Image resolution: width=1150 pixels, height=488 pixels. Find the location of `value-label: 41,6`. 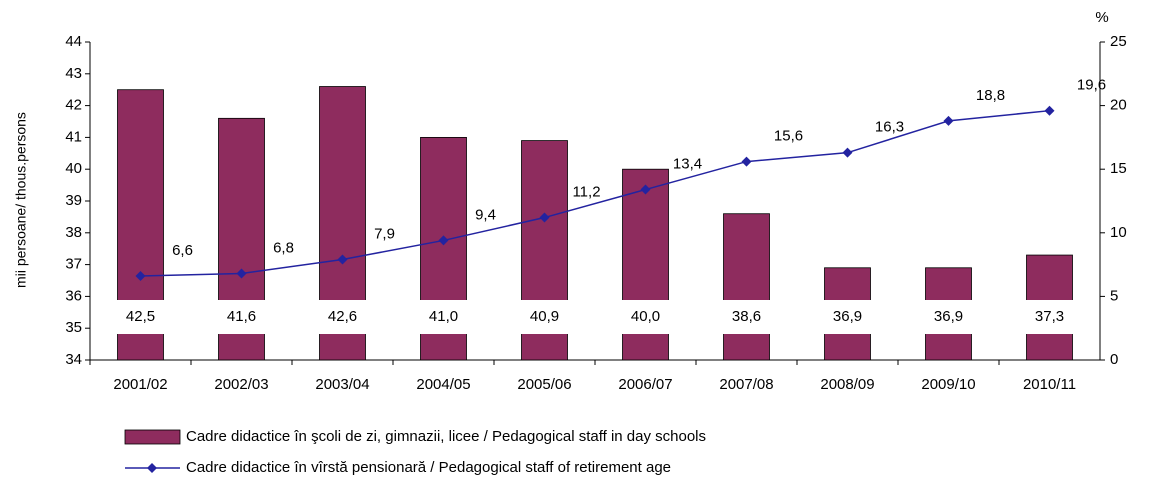

value-label: 41,6 is located at coordinates (241, 316).